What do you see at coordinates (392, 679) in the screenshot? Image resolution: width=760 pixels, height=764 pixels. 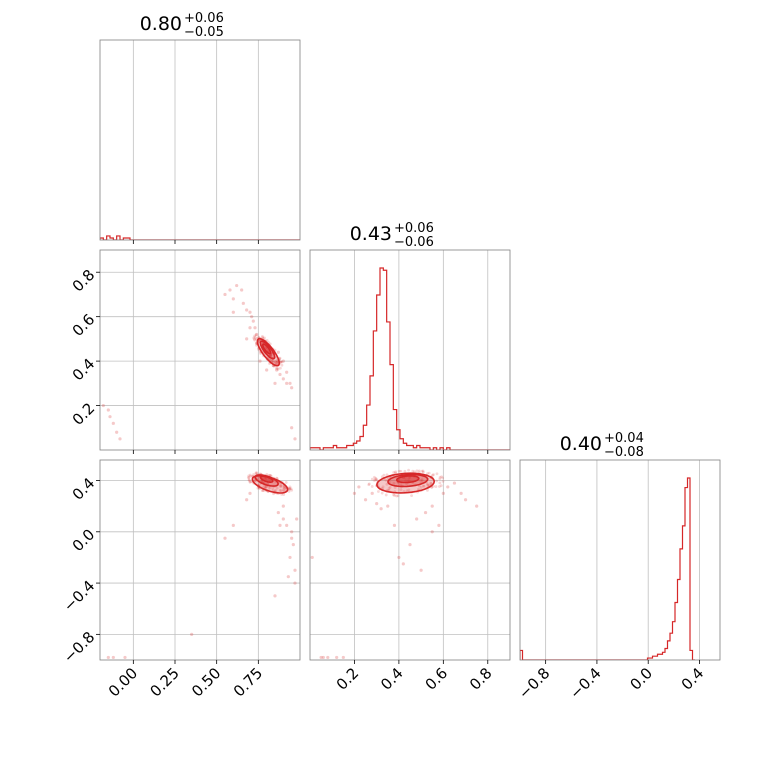 I see `x-tick-label: 0.4` at bounding box center [392, 679].